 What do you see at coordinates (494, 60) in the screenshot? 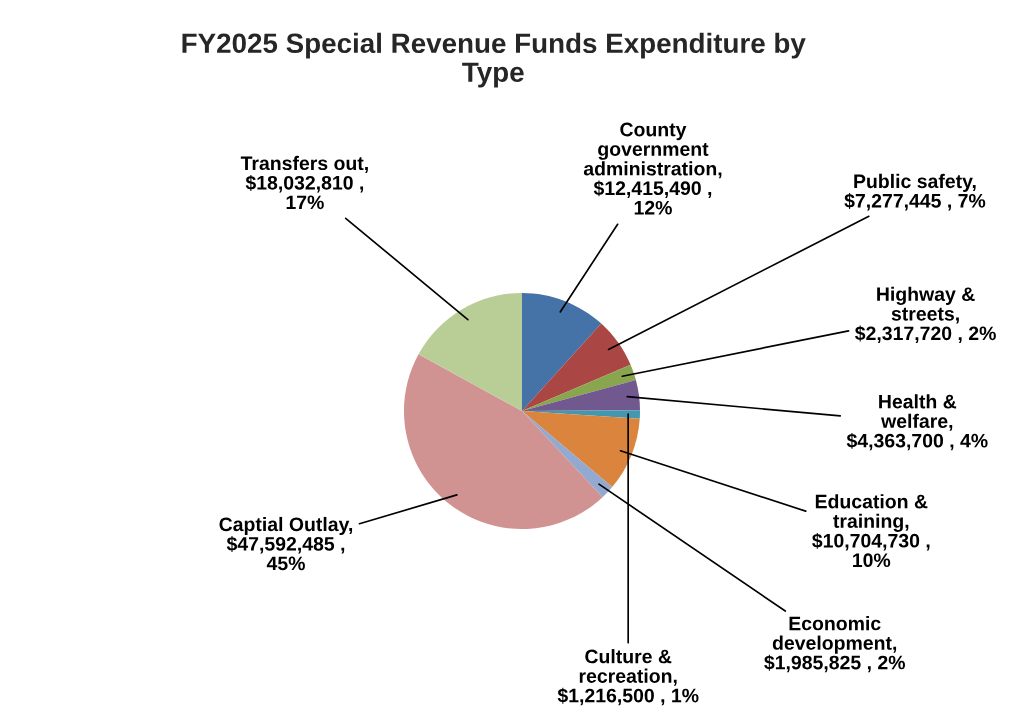
I see `chart-title: FY2025 Special Revenue Funds Expenditure by Type` at bounding box center [494, 60].